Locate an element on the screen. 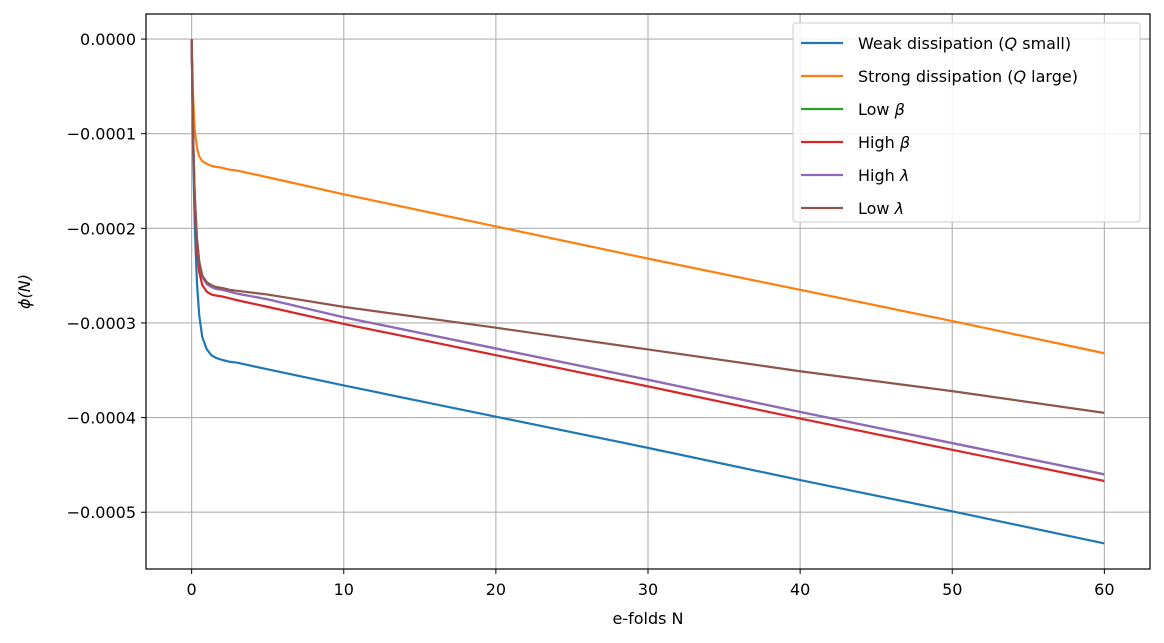 This screenshot has width=1164, height=643. y-tick-label: −0.0002 is located at coordinates (101, 228).